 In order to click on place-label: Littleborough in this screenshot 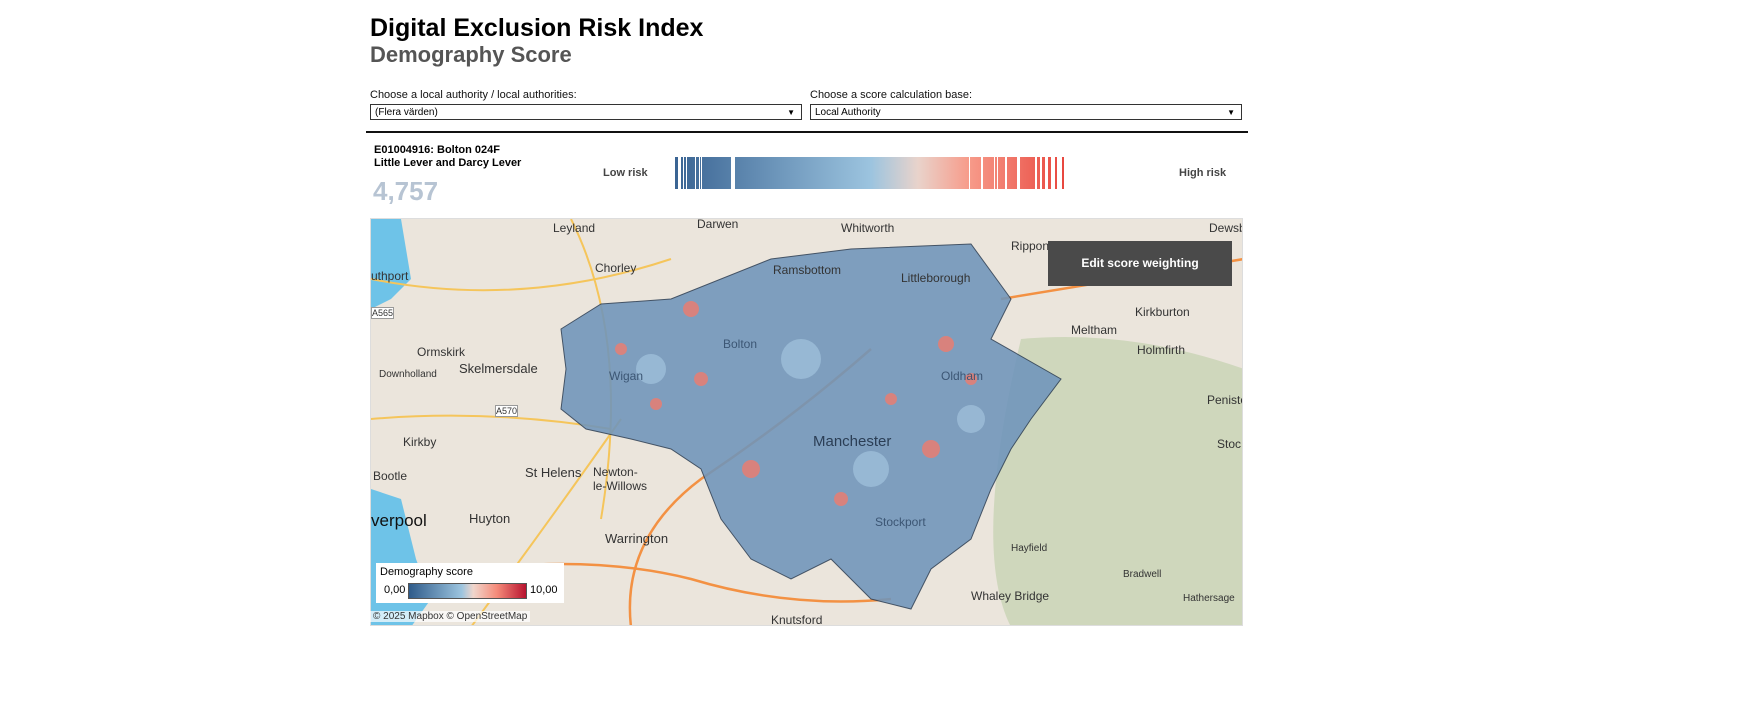, I will do `click(936, 278)`.